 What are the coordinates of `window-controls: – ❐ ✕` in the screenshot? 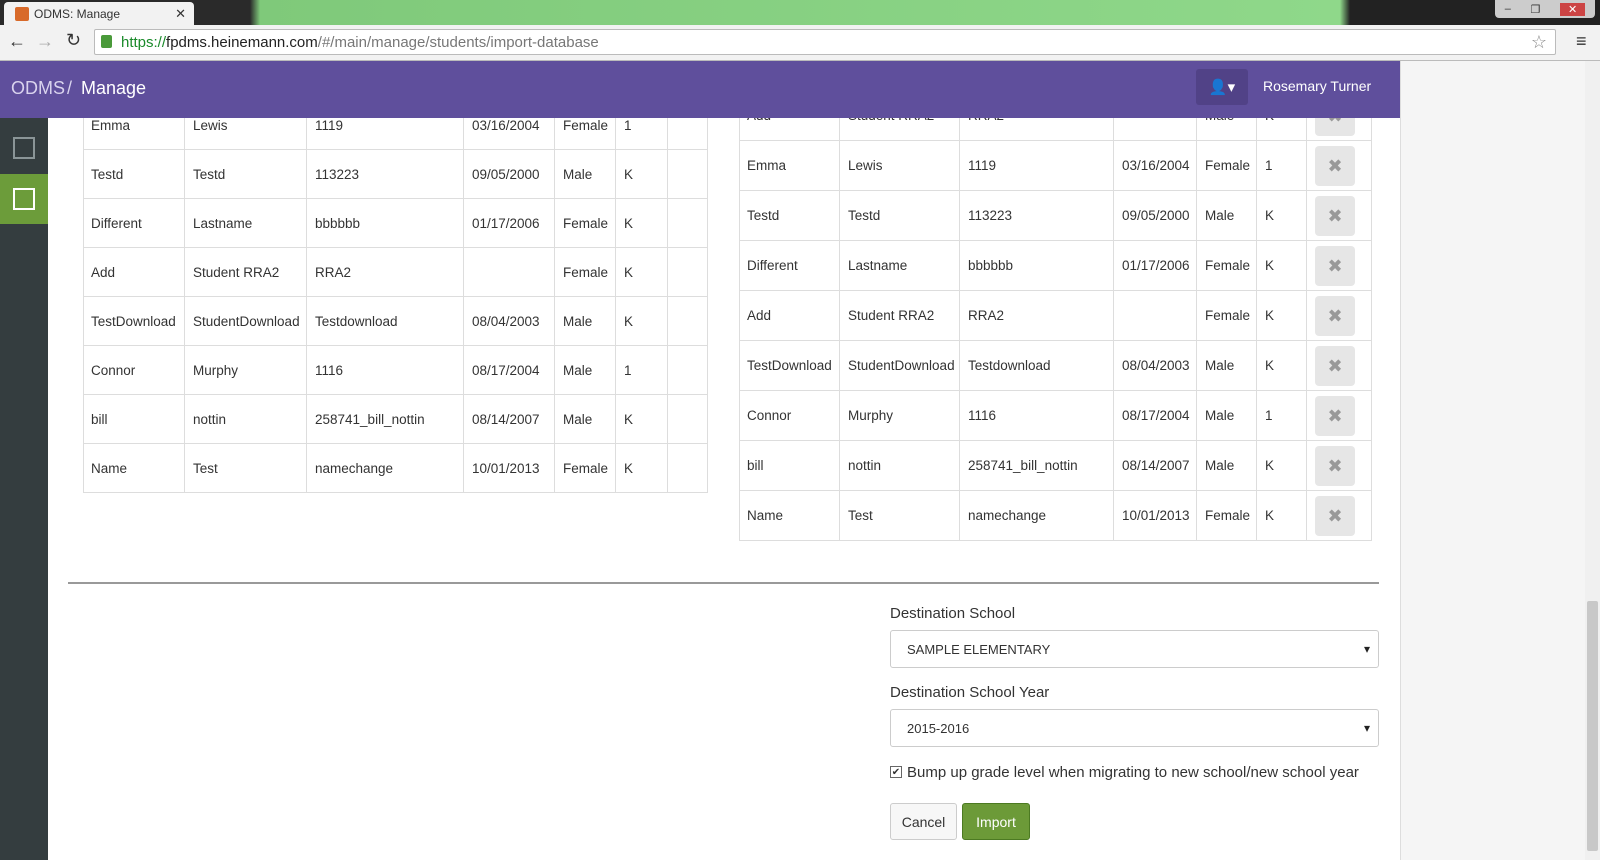 It's located at (1545, 9).